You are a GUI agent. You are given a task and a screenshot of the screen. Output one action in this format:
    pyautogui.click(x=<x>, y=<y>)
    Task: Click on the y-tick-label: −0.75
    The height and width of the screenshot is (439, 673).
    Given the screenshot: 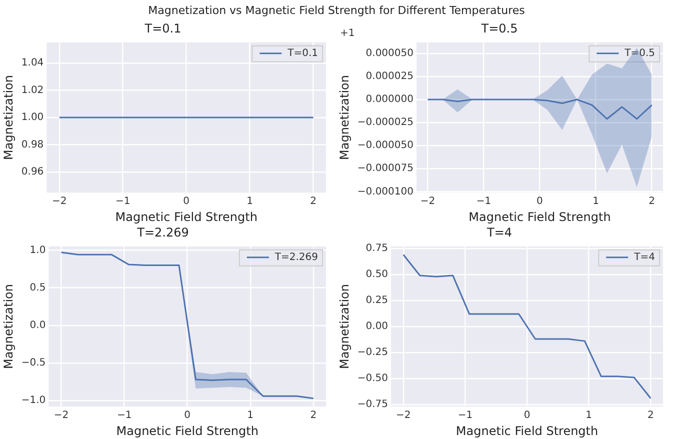 What is the action you would take?
    pyautogui.click(x=372, y=404)
    